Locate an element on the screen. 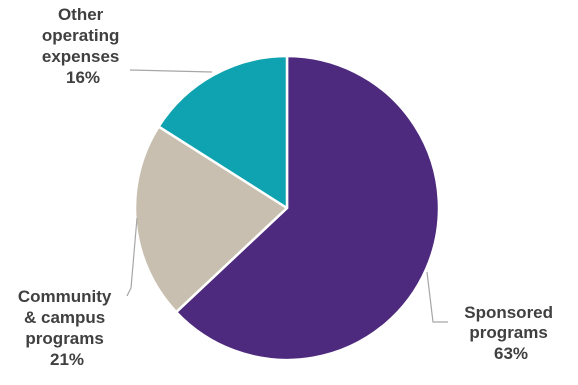  slice-label-community-campus-programs: Community & campus programs 21% is located at coordinates (67, 328).